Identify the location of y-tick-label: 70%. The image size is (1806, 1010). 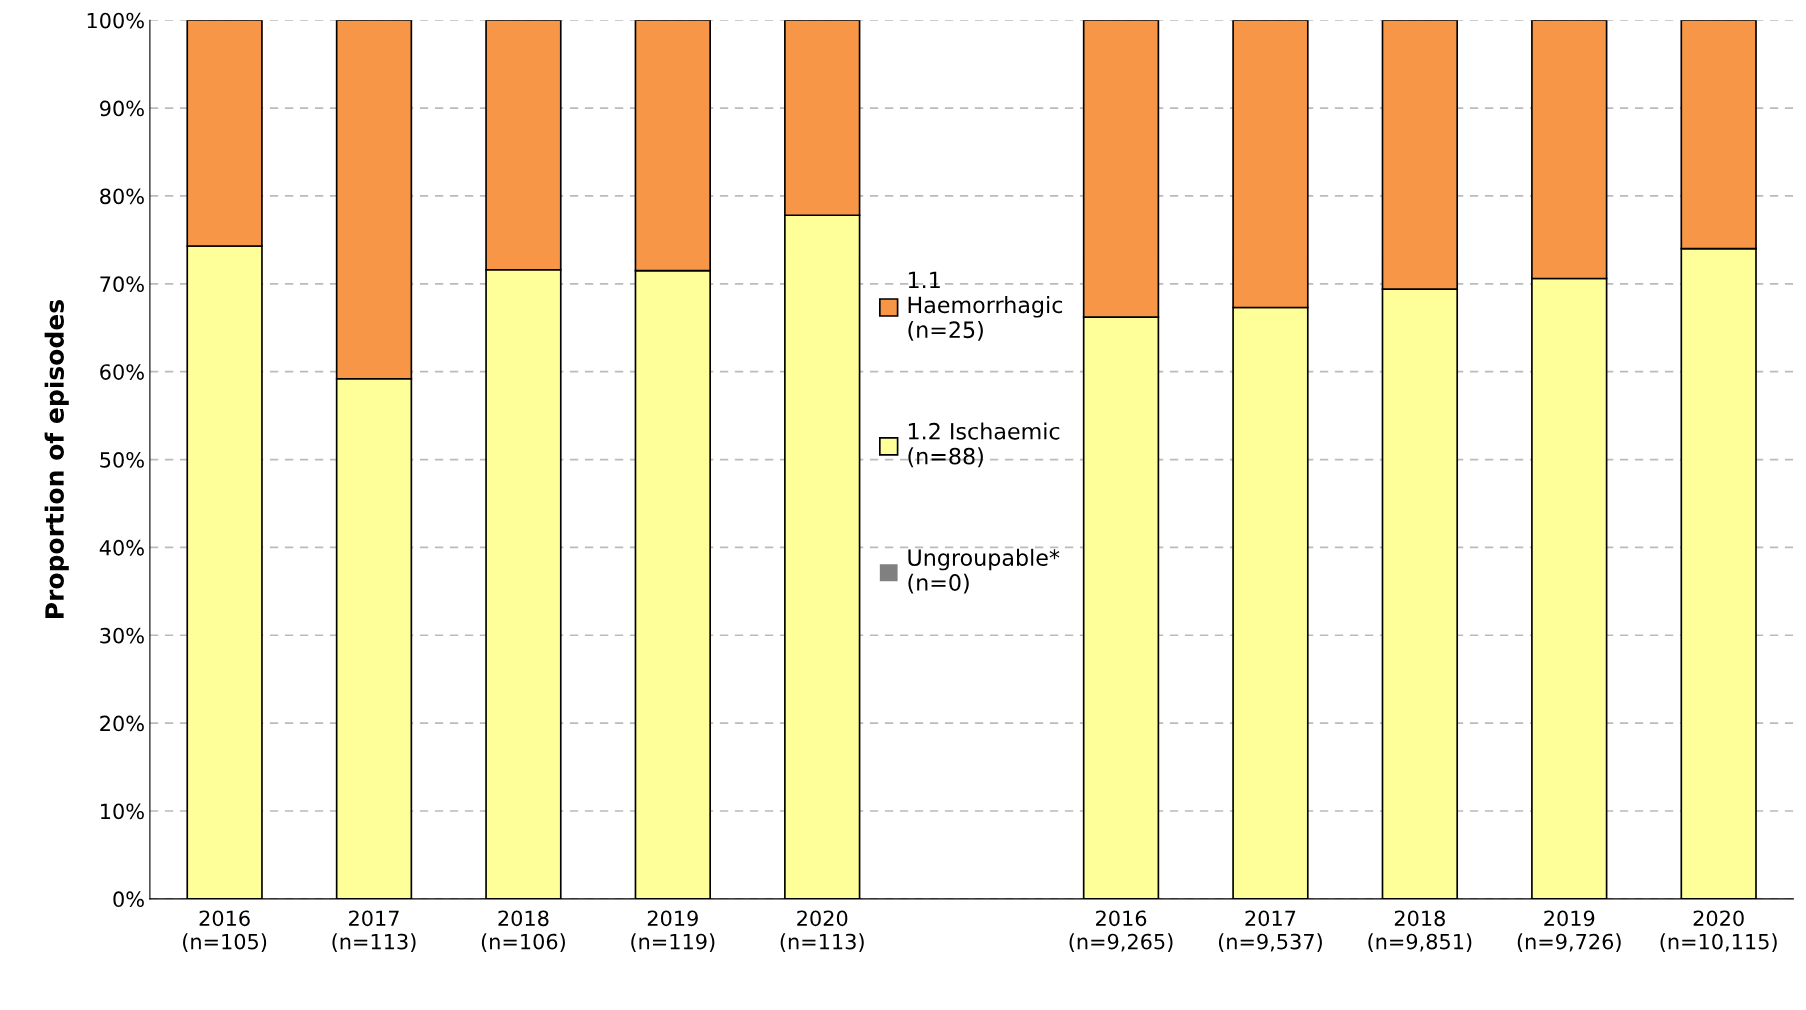
(122, 284).